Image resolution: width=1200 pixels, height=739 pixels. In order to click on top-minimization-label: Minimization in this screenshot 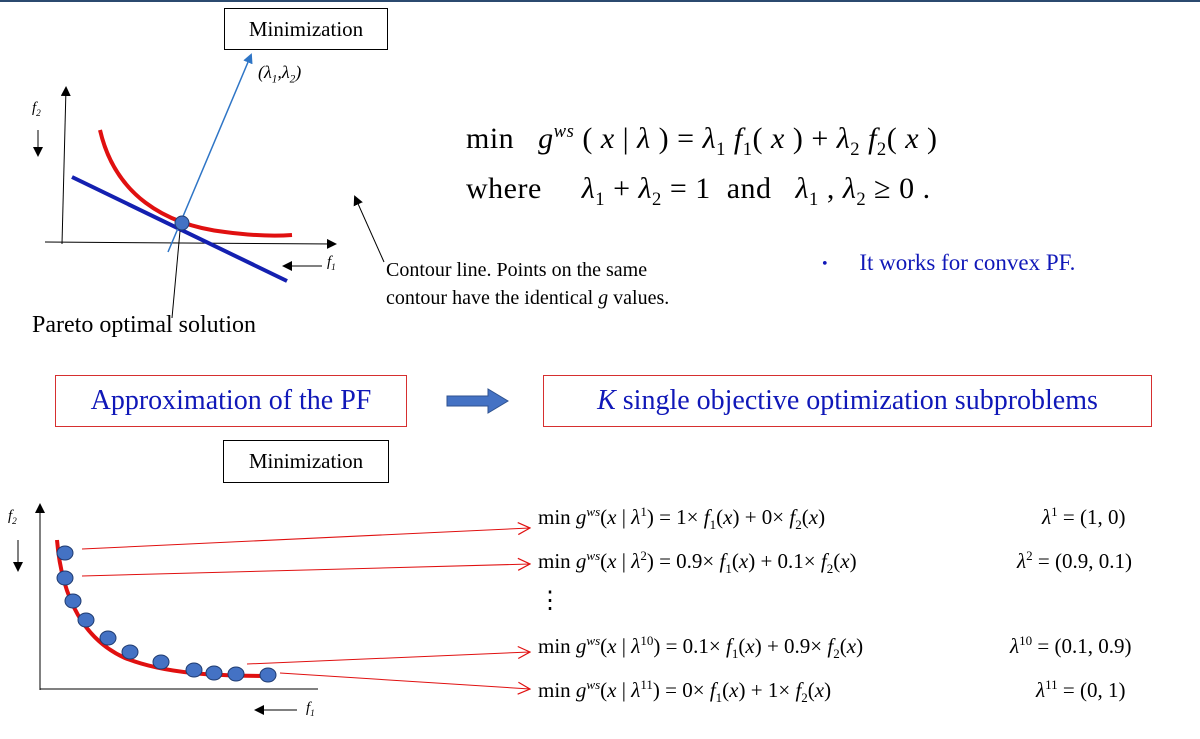, I will do `click(306, 29)`.